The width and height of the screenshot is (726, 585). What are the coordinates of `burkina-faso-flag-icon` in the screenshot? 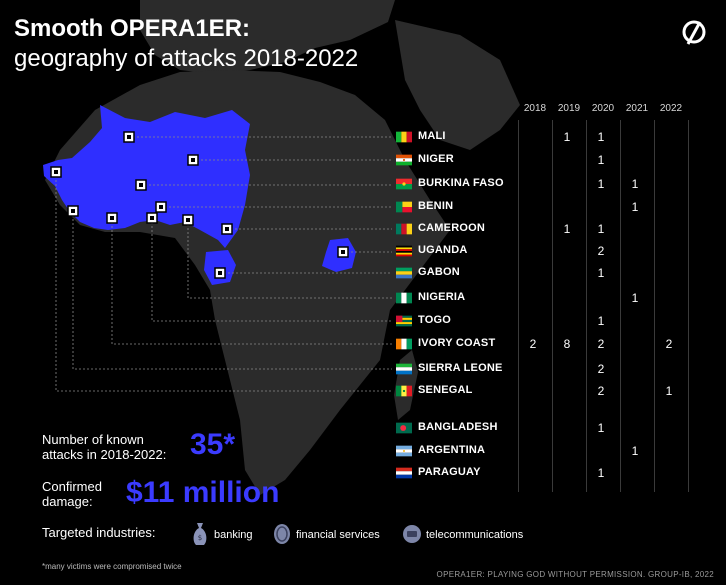 It's located at (404, 184).